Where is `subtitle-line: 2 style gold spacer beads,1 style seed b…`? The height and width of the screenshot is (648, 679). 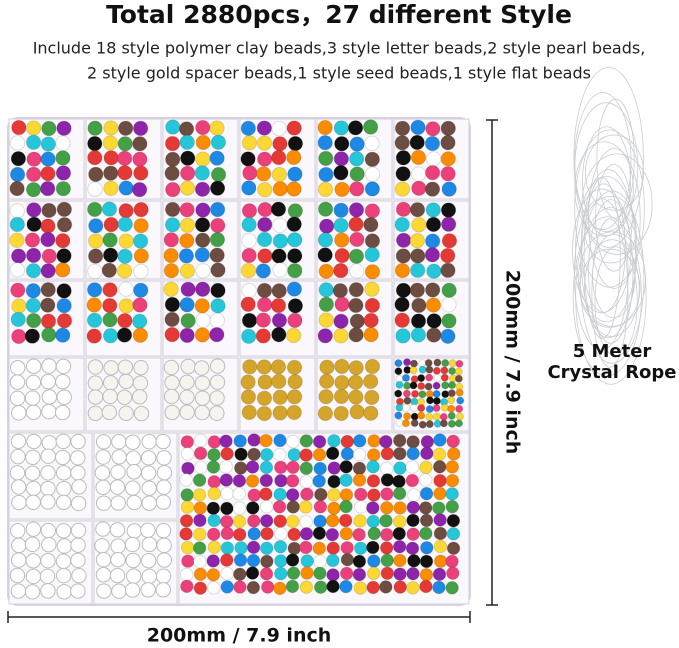
subtitle-line: 2 style gold spacer beads,1 style seed b… is located at coordinates (339, 73).